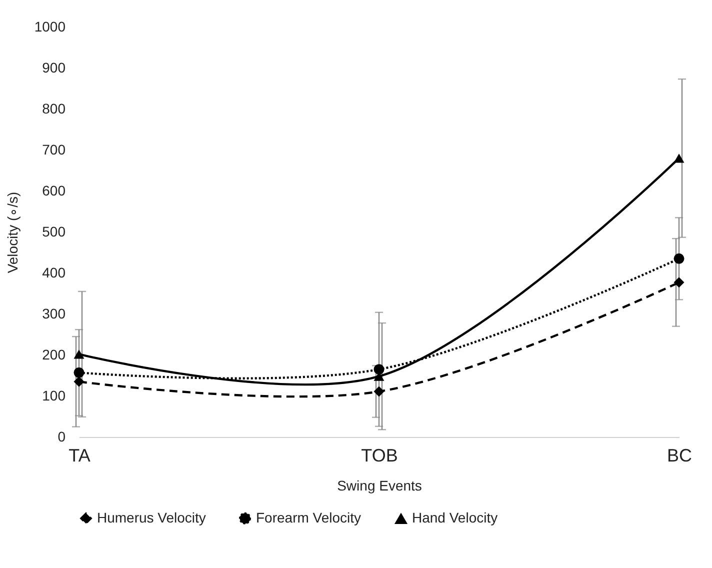  Describe the element at coordinates (62, 436) in the screenshot. I see `y-tick-label: 0` at that location.